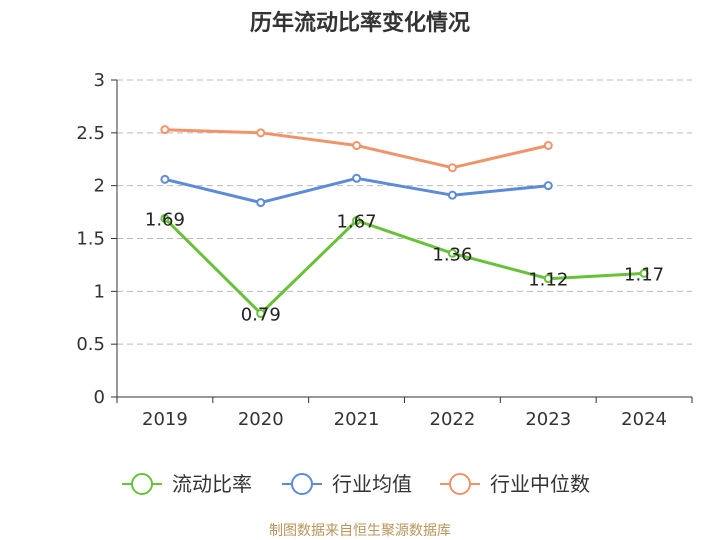 The height and width of the screenshot is (540, 720). What do you see at coordinates (99, 291) in the screenshot?
I see `y-tick-label: 1` at bounding box center [99, 291].